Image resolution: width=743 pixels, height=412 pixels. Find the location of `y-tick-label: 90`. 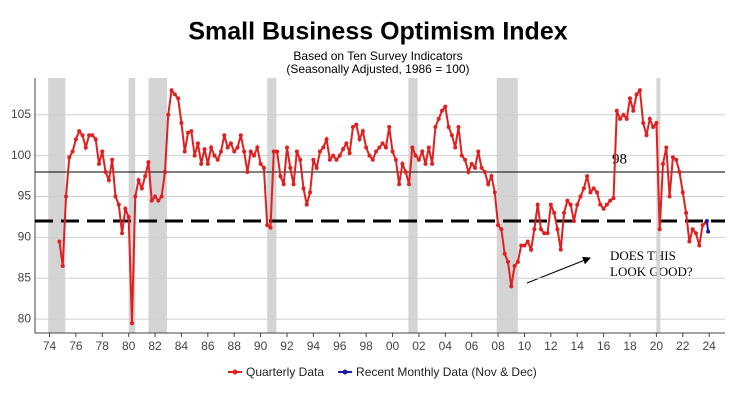

y-tick-label: 90 is located at coordinates (25, 237).